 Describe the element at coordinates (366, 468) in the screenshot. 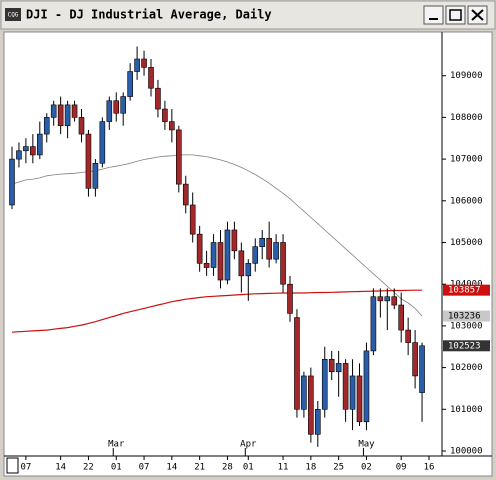

I see `x-tick-label: 02` at that location.